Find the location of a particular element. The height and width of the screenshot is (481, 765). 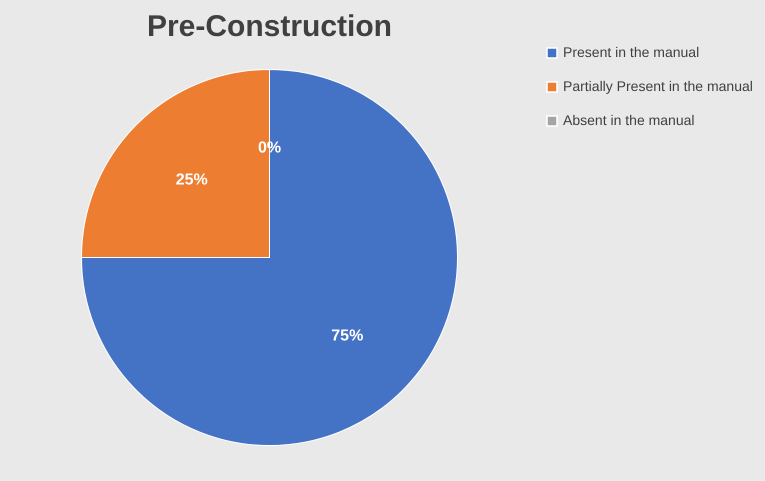

data-label: 75% is located at coordinates (347, 335).